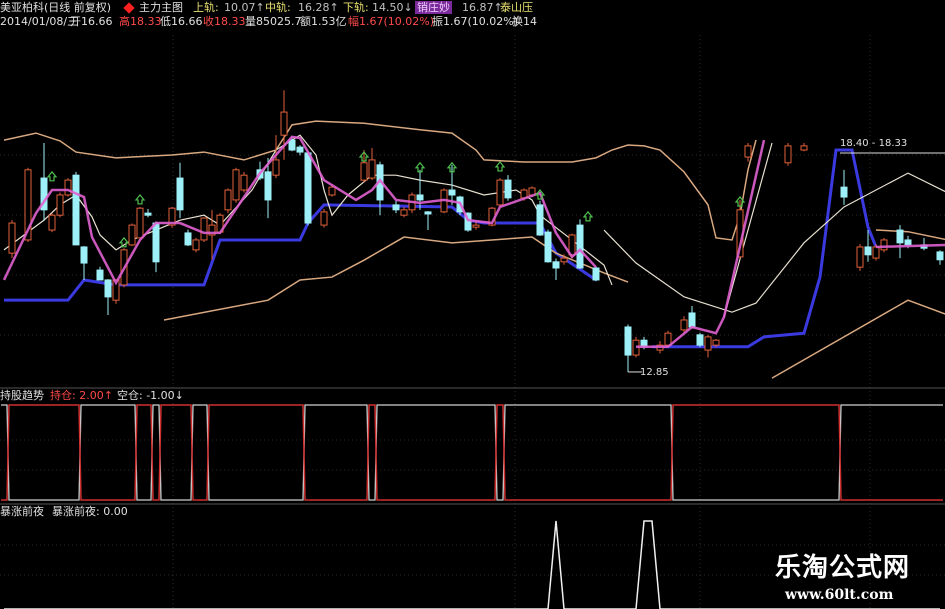 The image size is (945, 609). I want to click on special-value: 16.87↑, so click(482, 7).